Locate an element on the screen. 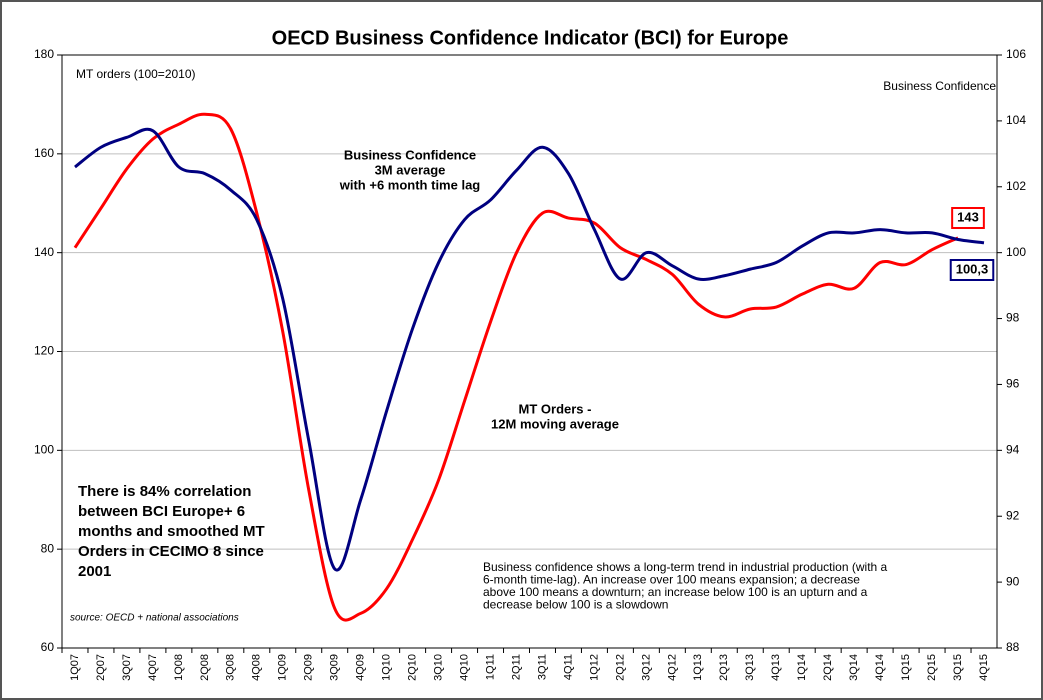  y2-tick-label: 102 is located at coordinates (1016, 186).